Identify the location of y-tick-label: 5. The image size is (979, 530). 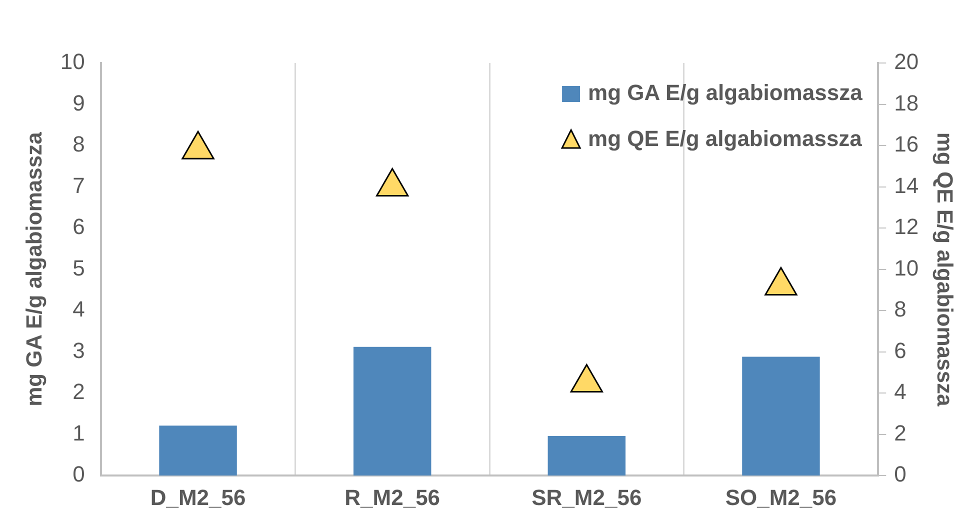
(78, 267).